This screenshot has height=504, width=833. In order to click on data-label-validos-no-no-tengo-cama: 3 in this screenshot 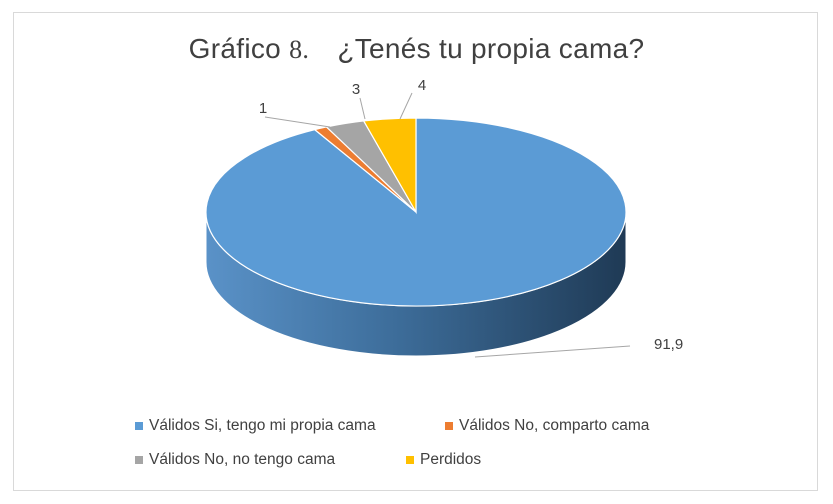, I will do `click(356, 89)`.